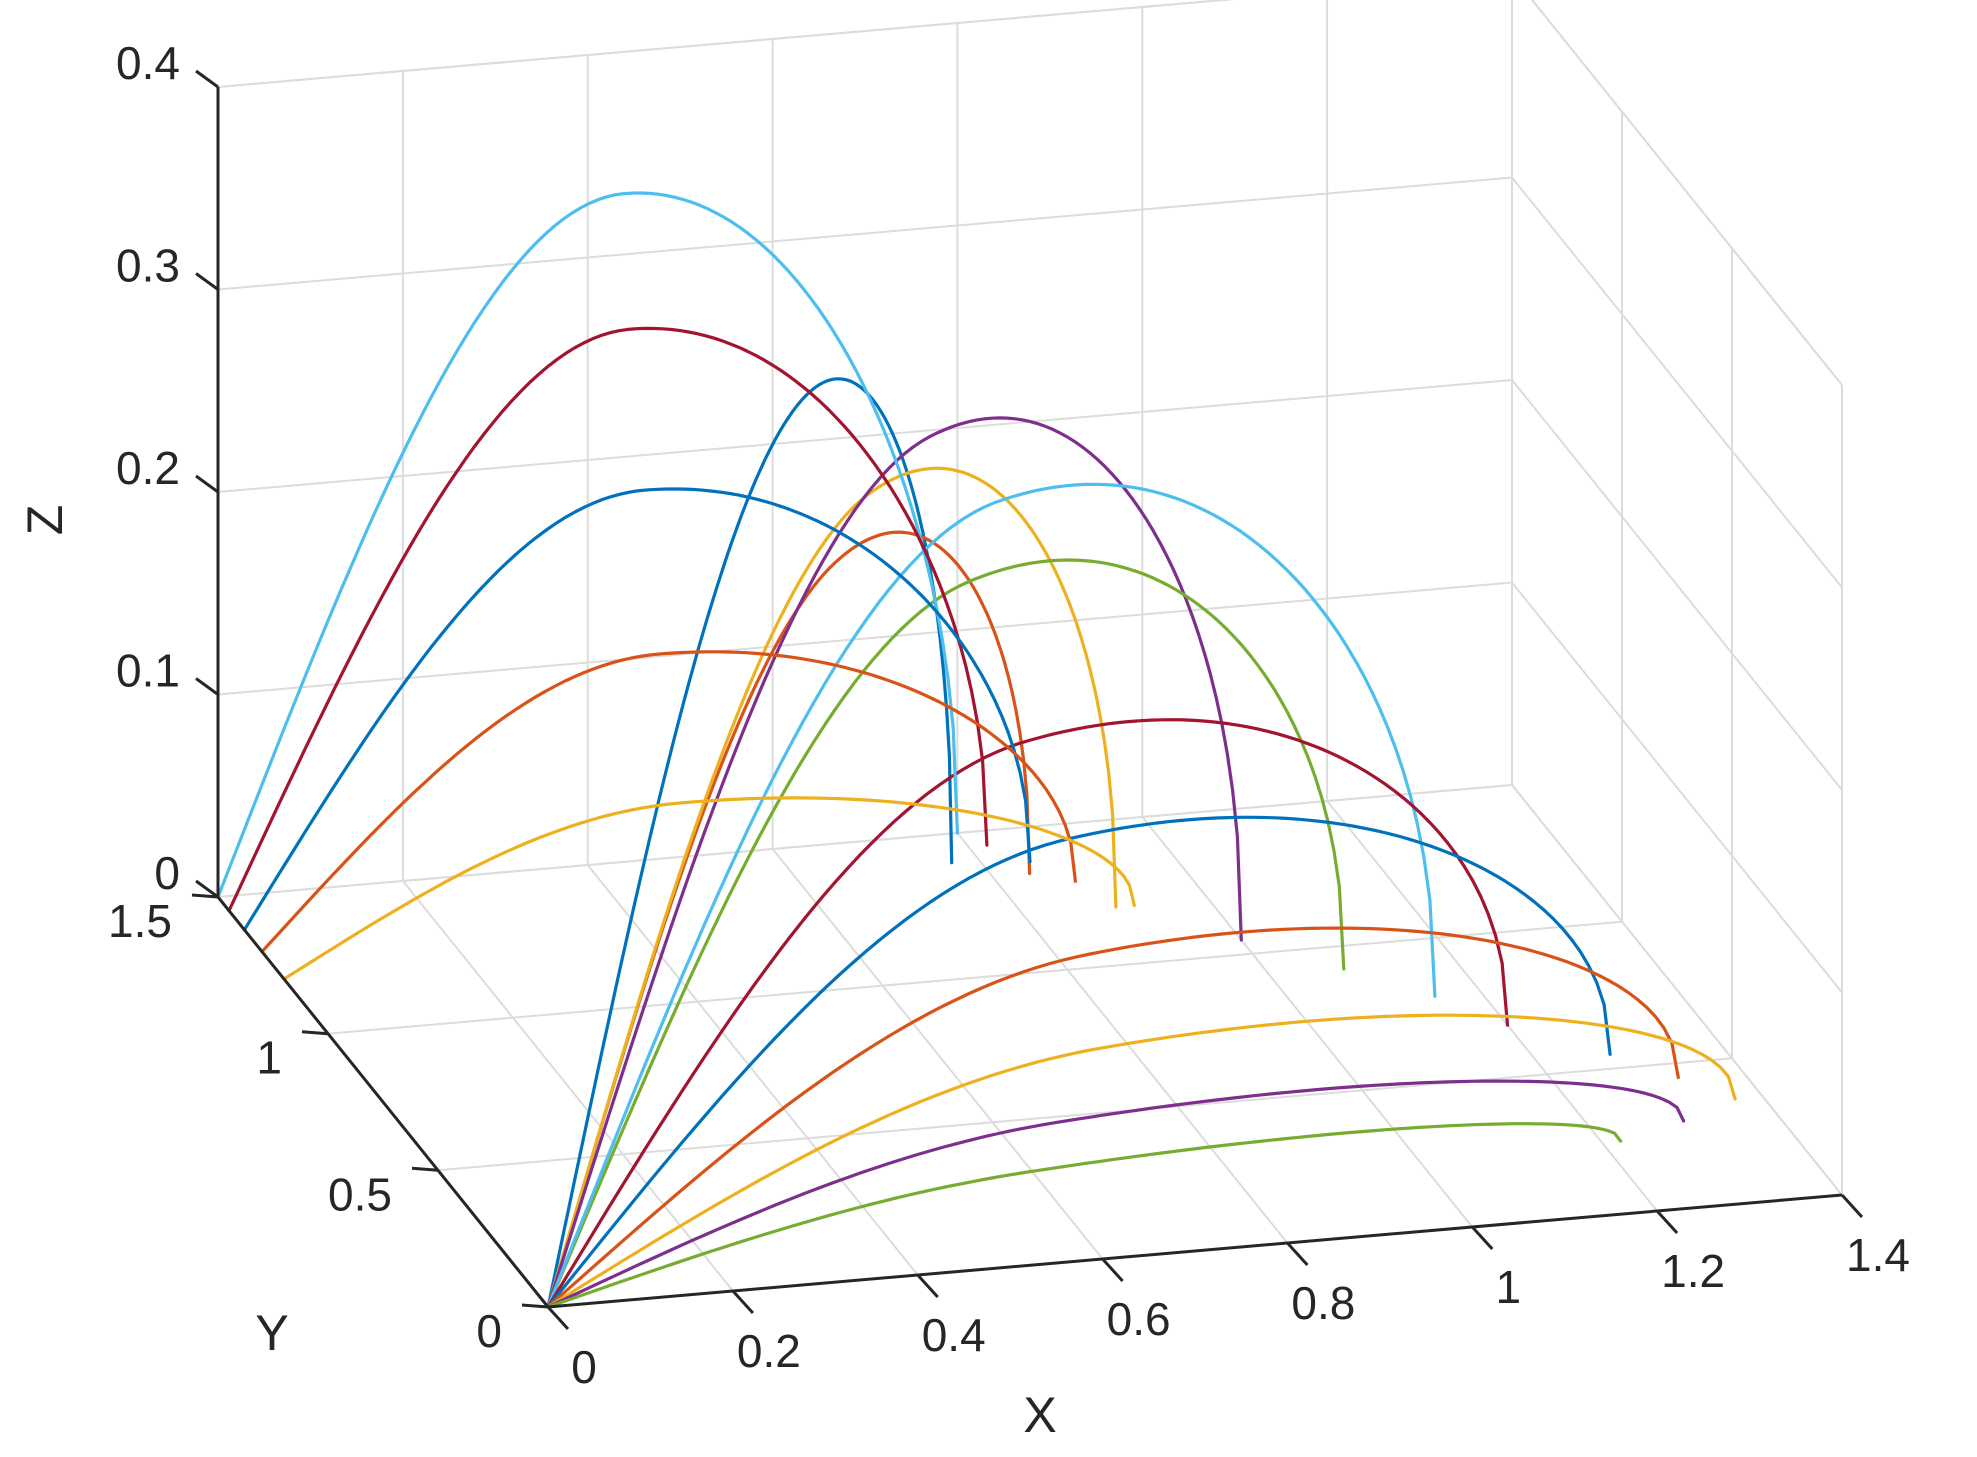 The height and width of the screenshot is (1457, 1977). I want to click on x-tick-label: 1, so click(1509, 1287).